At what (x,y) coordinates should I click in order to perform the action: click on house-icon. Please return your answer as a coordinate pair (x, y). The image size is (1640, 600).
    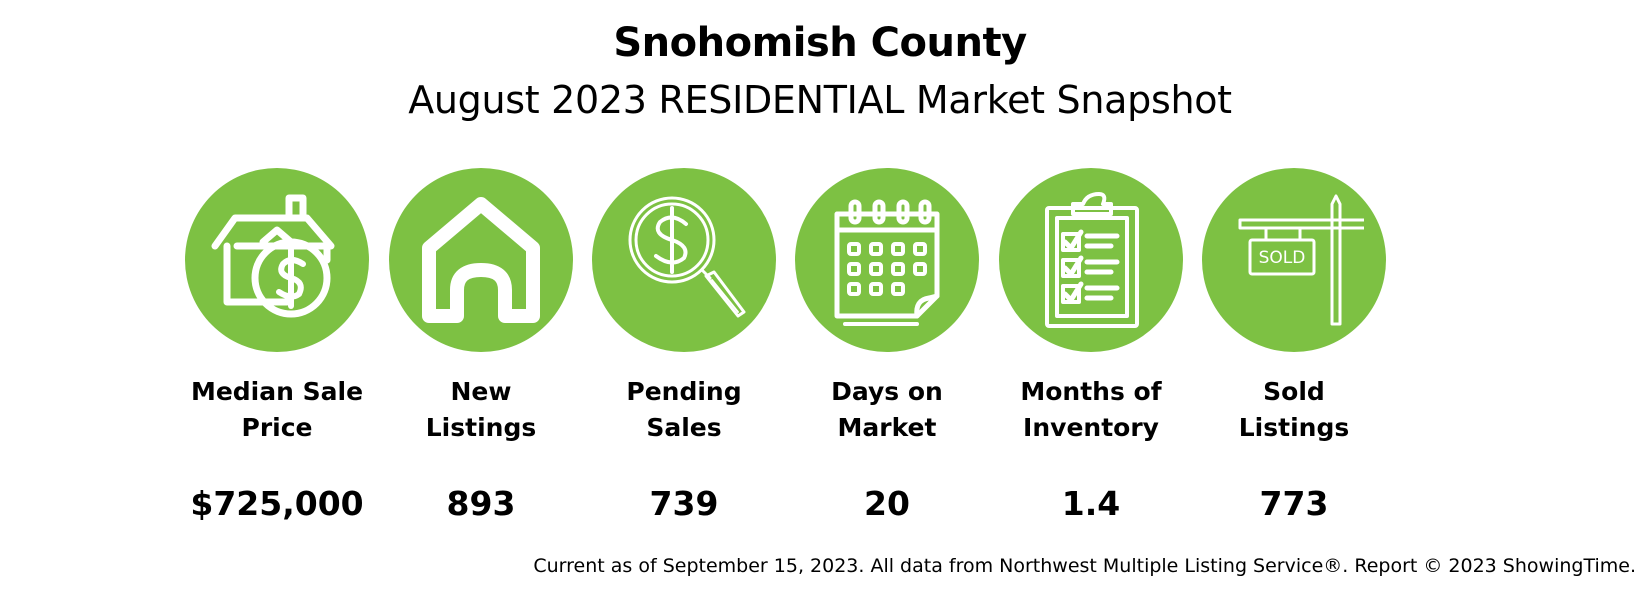
    Looking at the image, I should click on (481, 260).